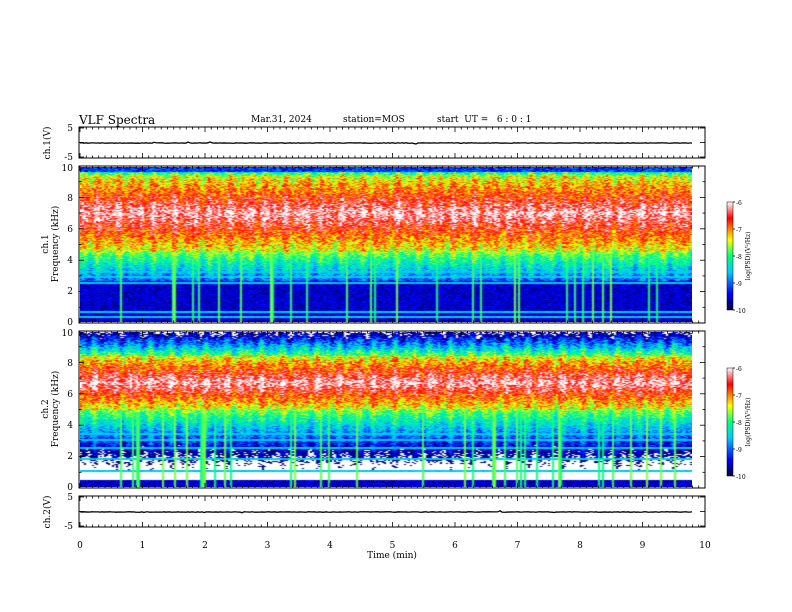 The width and height of the screenshot is (792, 612). What do you see at coordinates (739, 450) in the screenshot?
I see `cb2-tick-neg9: -9` at bounding box center [739, 450].